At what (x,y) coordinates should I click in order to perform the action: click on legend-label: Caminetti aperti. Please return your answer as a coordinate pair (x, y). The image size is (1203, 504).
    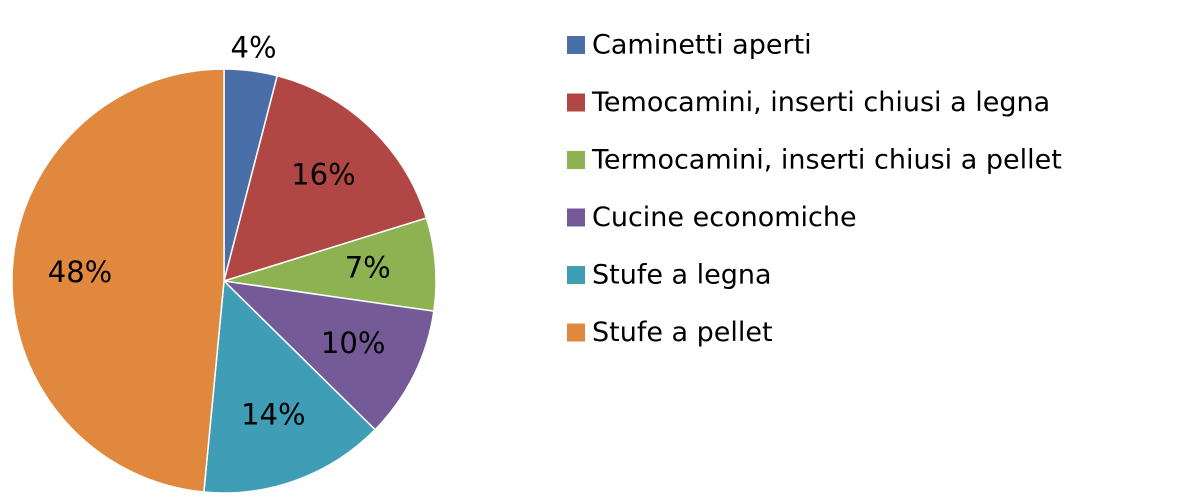
    Looking at the image, I should click on (702, 45).